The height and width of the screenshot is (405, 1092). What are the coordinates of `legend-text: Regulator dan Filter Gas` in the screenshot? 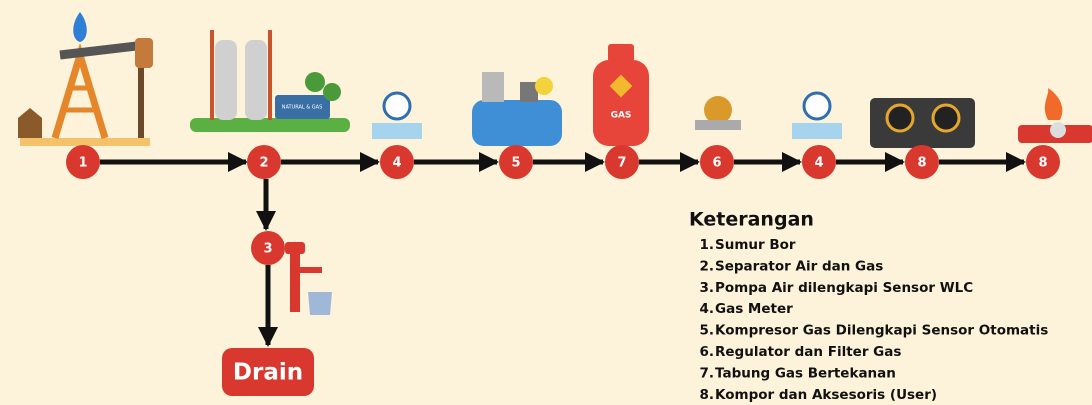 It's located at (808, 352).